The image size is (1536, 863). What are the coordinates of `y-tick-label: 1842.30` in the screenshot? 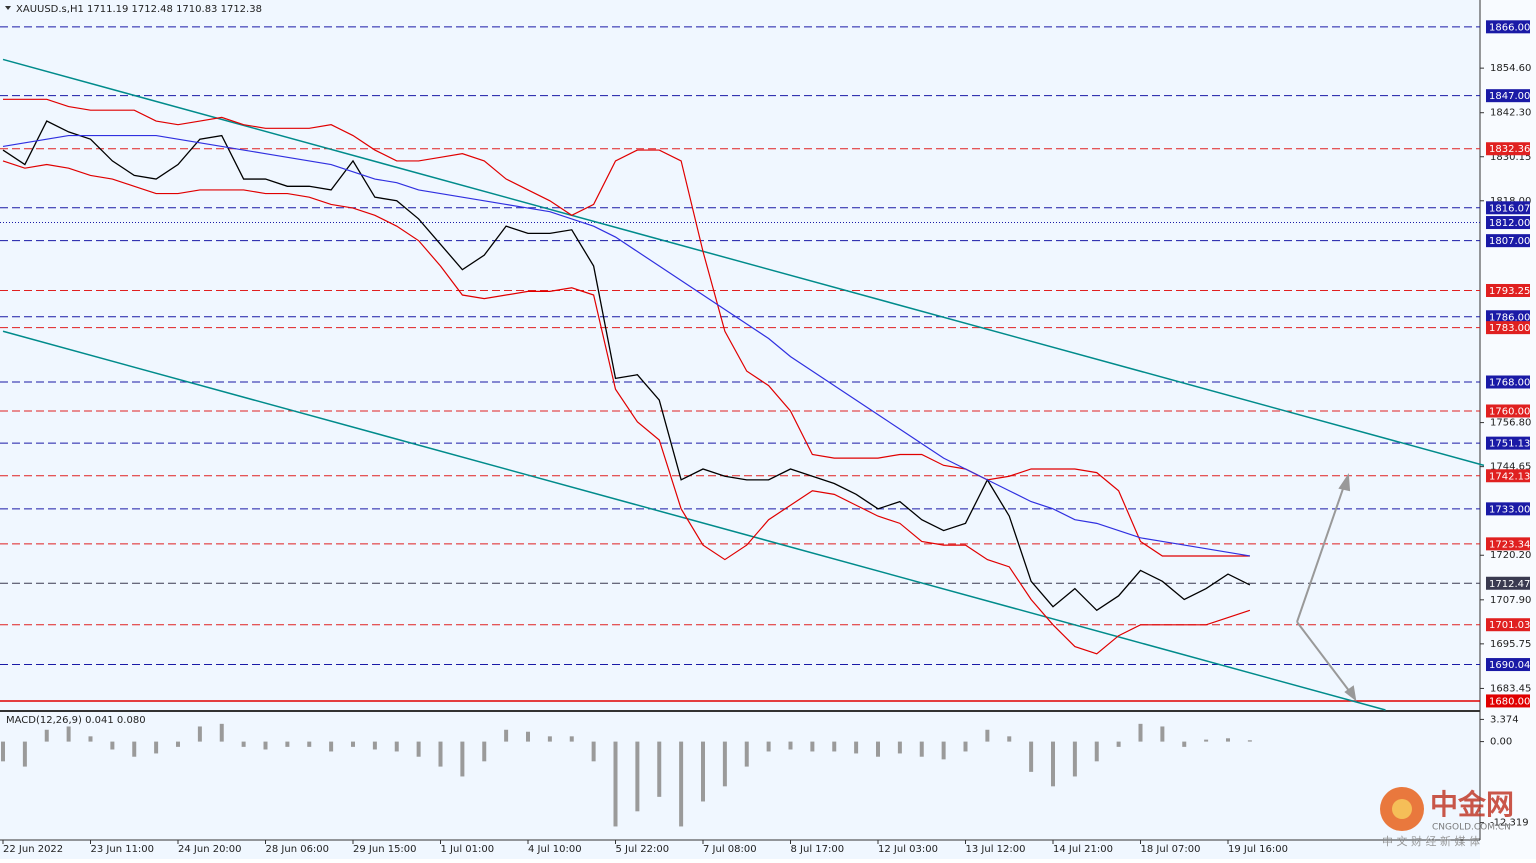 It's located at (1510, 113).